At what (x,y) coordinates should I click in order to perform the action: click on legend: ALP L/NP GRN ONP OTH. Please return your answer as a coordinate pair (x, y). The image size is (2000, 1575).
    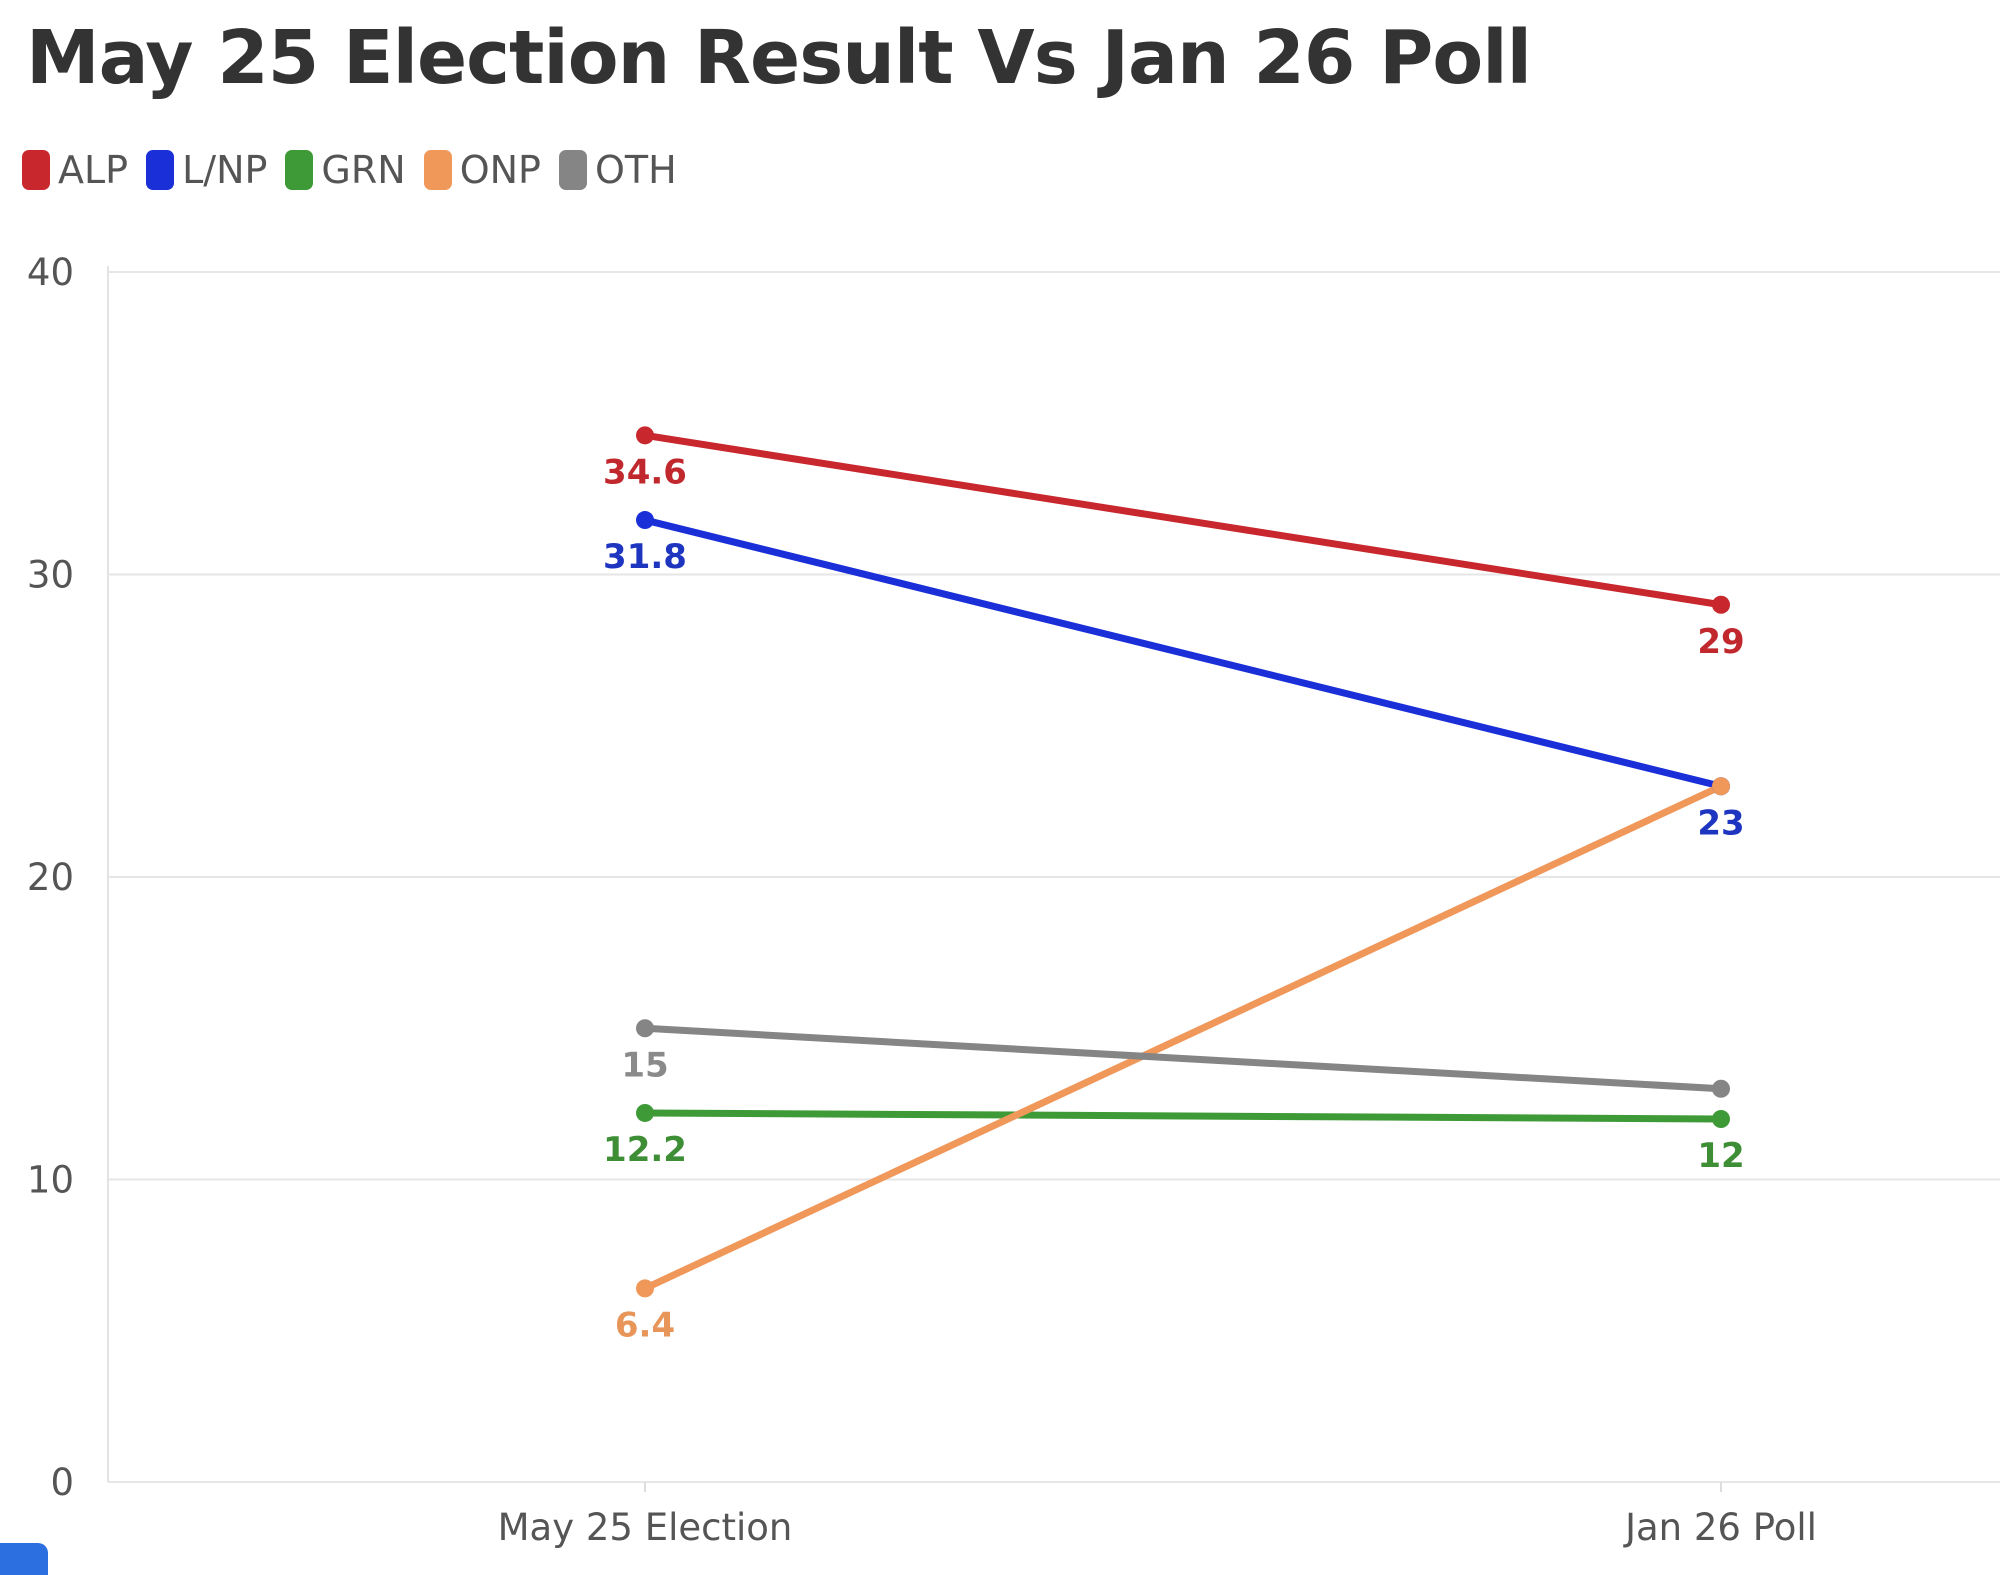
    Looking at the image, I should click on (358, 170).